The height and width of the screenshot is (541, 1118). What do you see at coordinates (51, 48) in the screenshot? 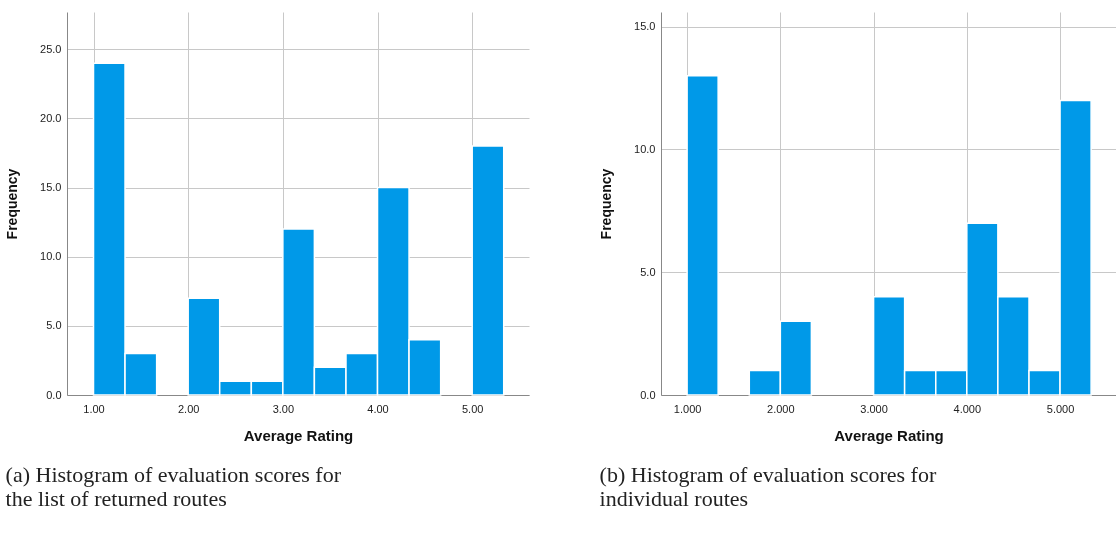
I see `y-tick-label: 25.0` at bounding box center [51, 48].